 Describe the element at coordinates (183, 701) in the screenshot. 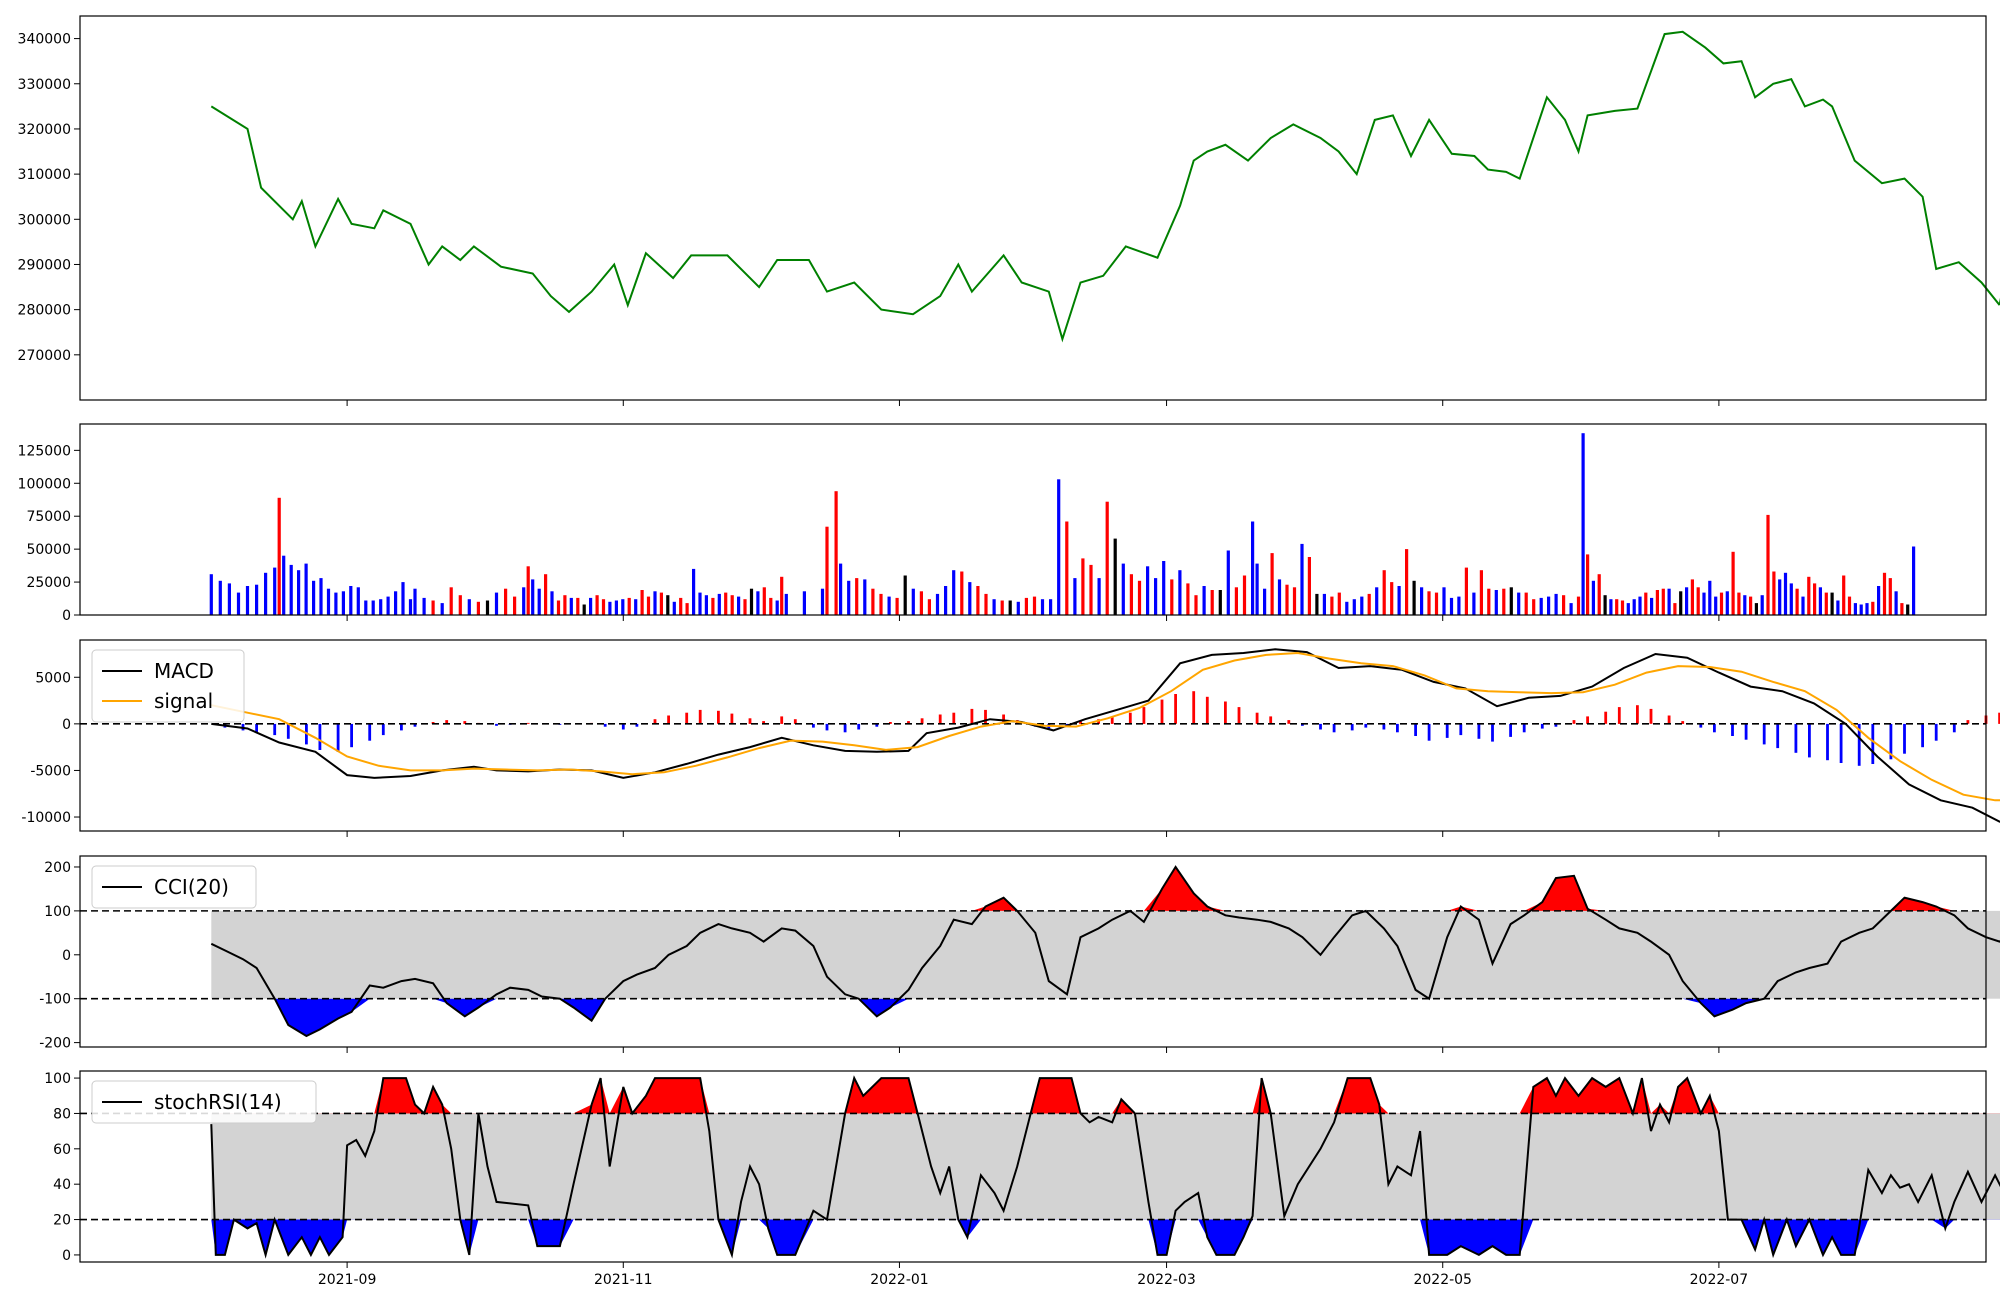

I see `macd-panel-legend-label: signal` at that location.